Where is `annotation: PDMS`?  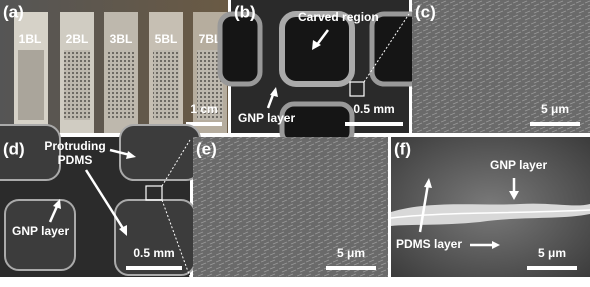
annotation: PDMS is located at coordinates (75, 160).